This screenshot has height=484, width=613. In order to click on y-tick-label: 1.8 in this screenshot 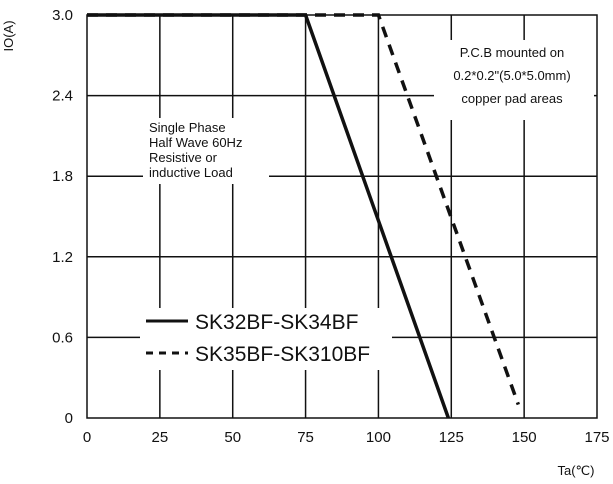, I will do `click(62, 176)`.